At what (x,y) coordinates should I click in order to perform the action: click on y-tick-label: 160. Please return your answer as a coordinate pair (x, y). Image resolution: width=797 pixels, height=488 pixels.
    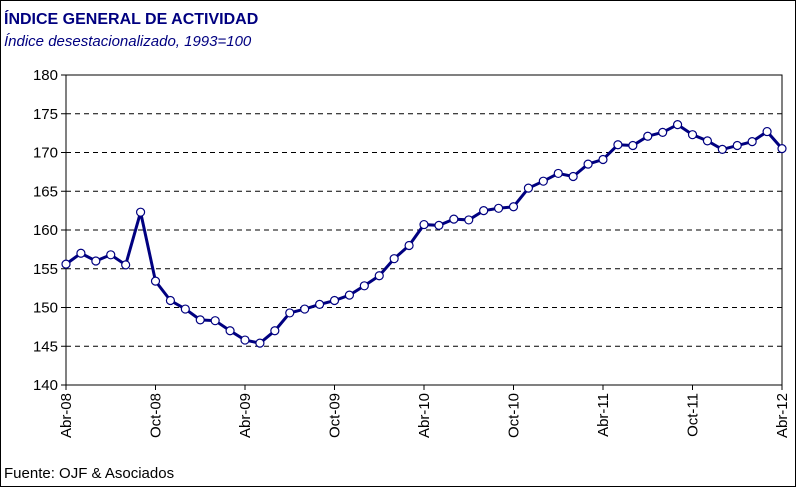
    Looking at the image, I should click on (45, 230).